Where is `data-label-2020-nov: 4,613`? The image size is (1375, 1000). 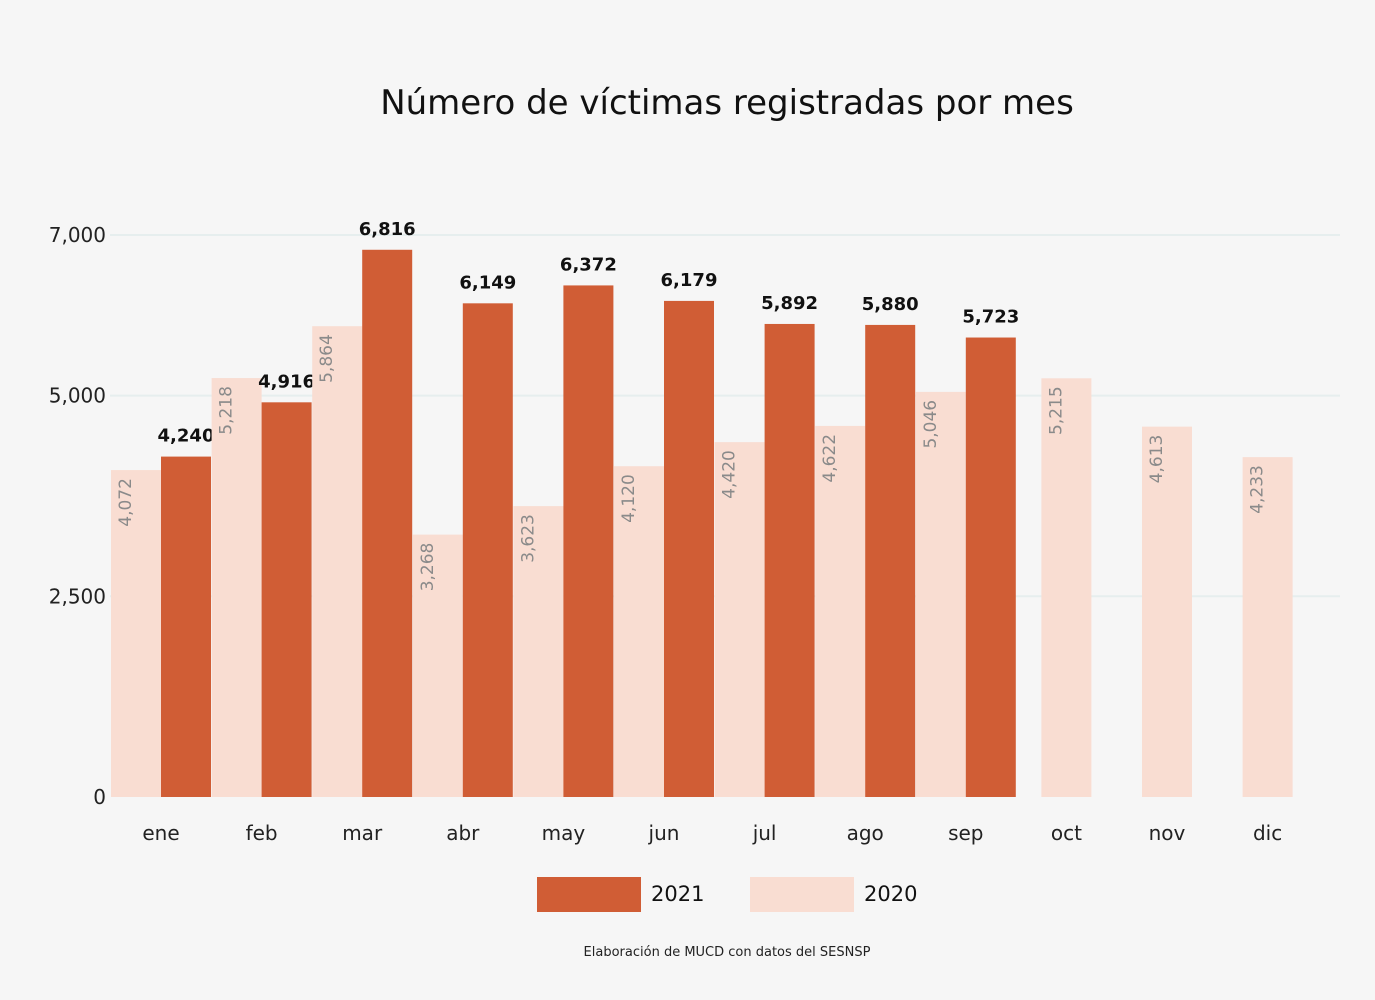 data-label-2020-nov: 4,613 is located at coordinates (1157, 459).